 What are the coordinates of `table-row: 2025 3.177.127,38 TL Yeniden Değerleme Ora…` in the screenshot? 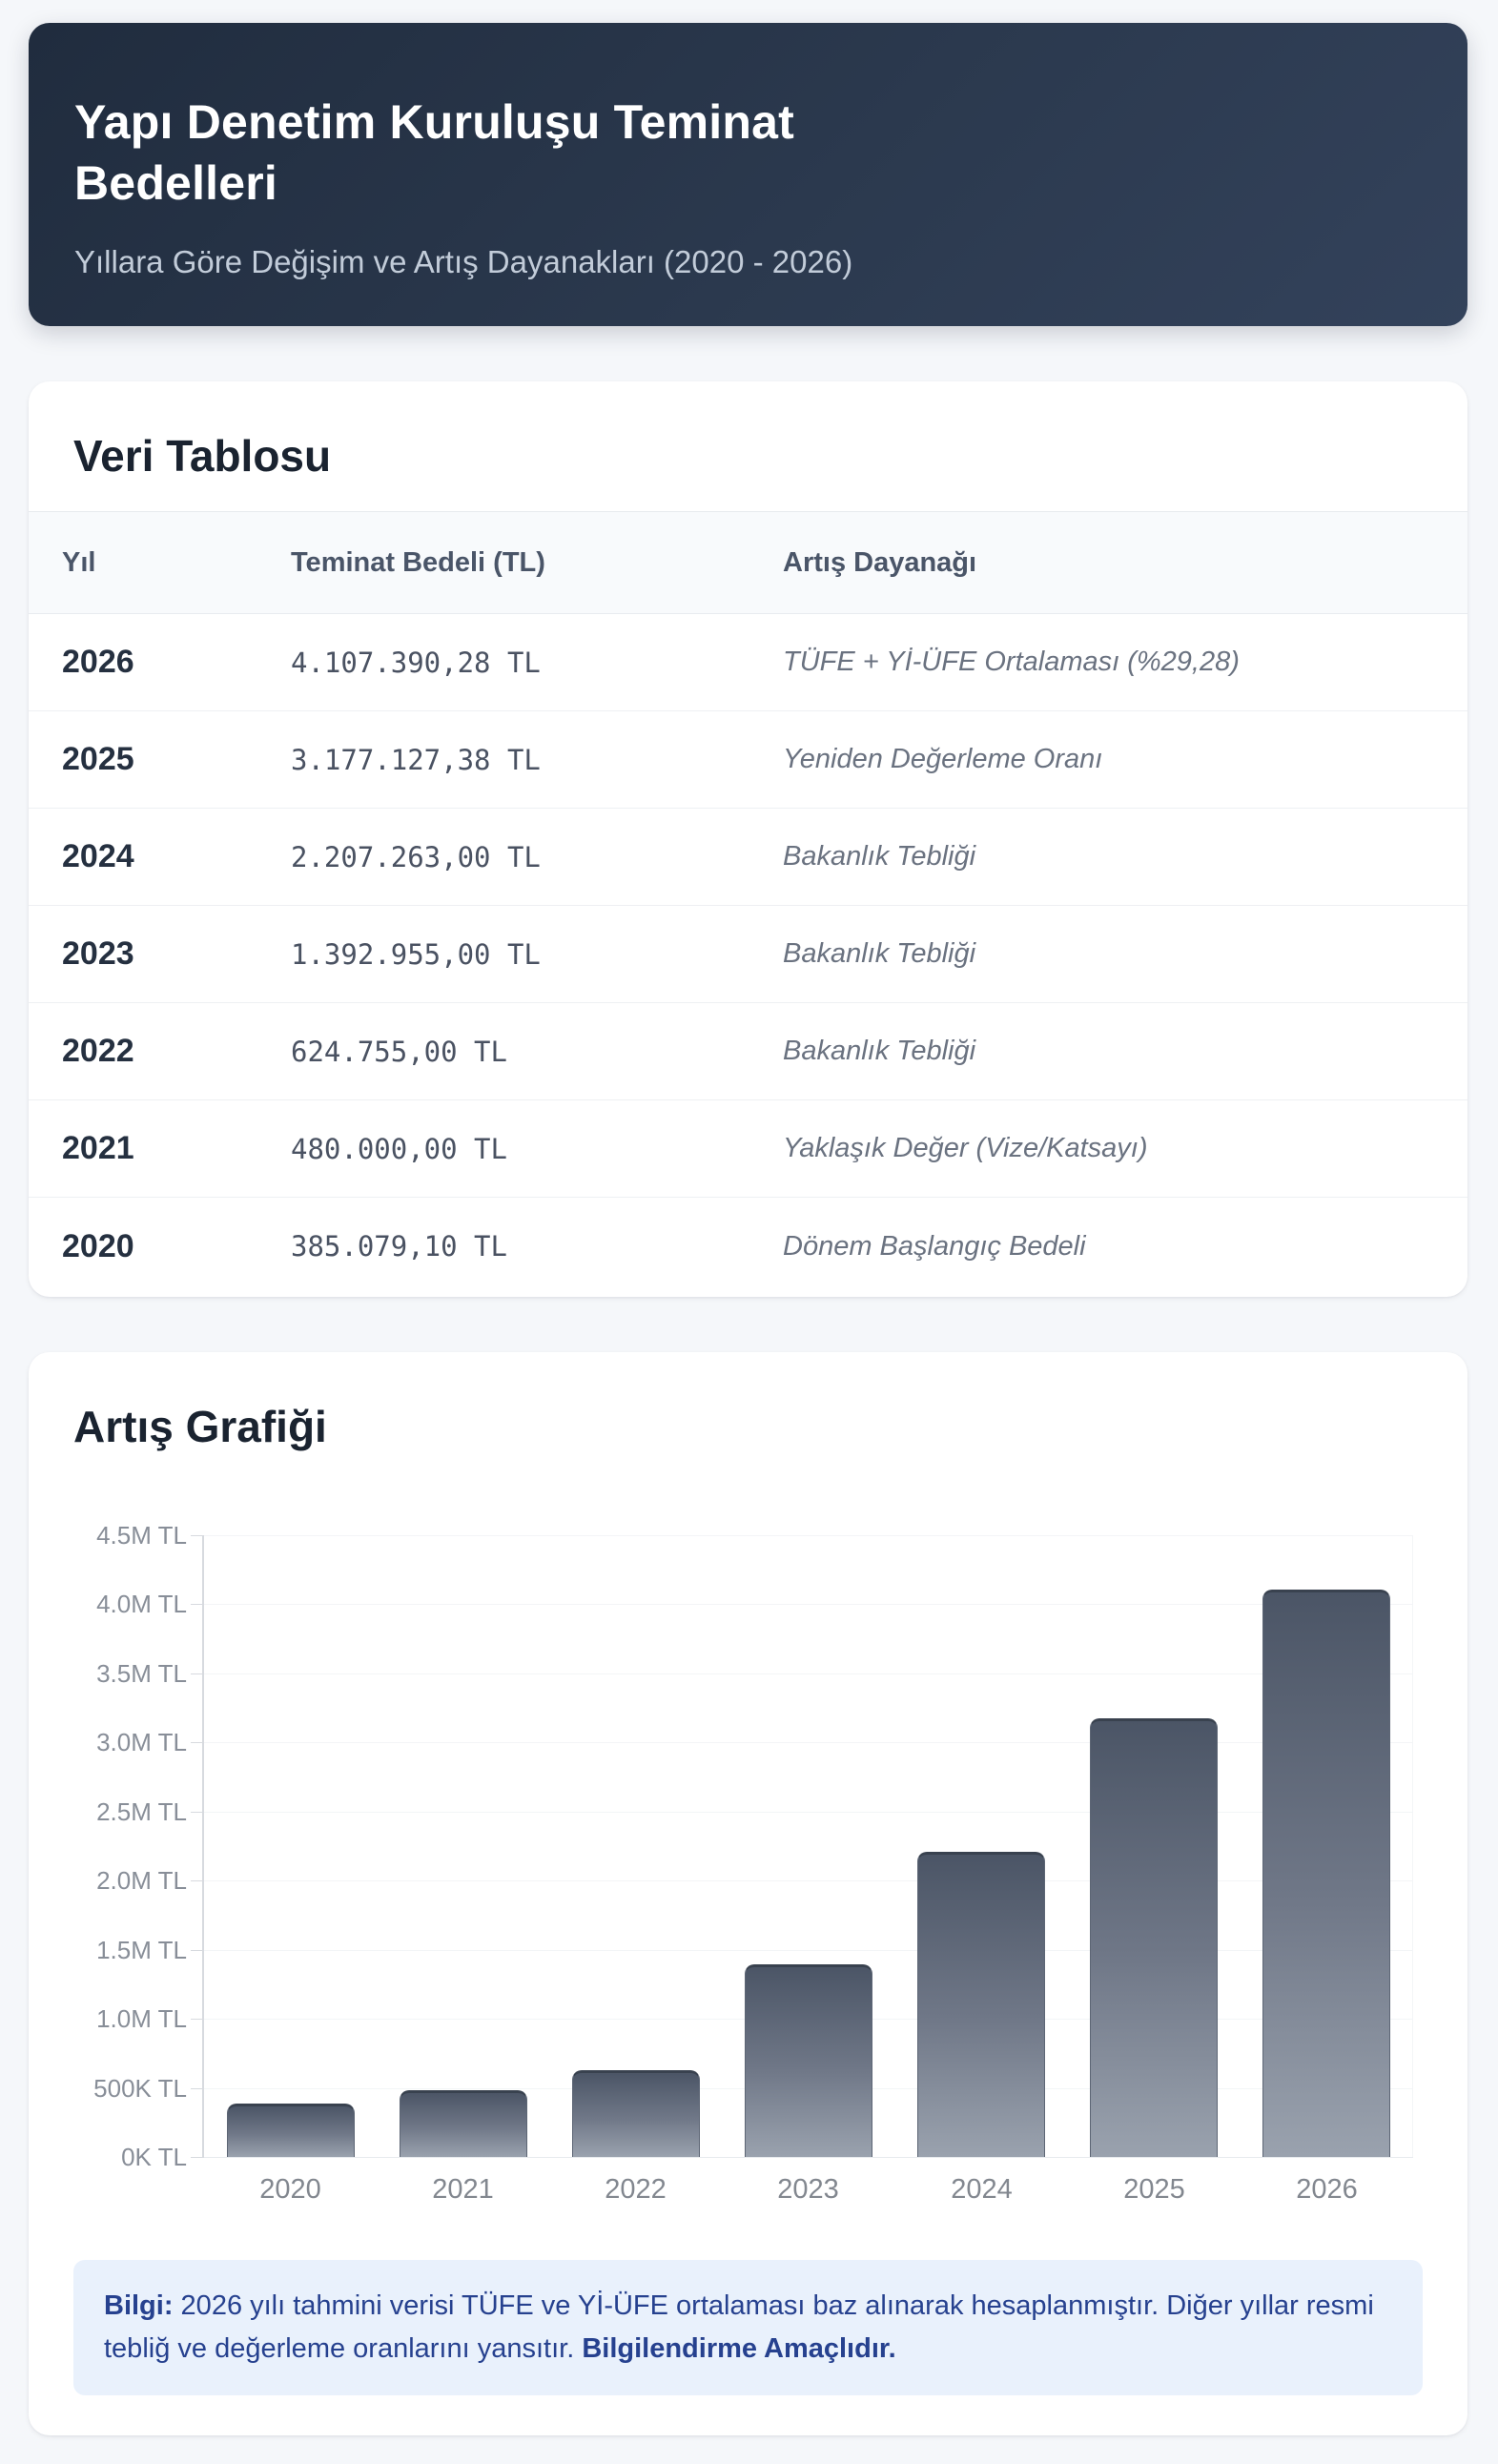 It's located at (748, 760).